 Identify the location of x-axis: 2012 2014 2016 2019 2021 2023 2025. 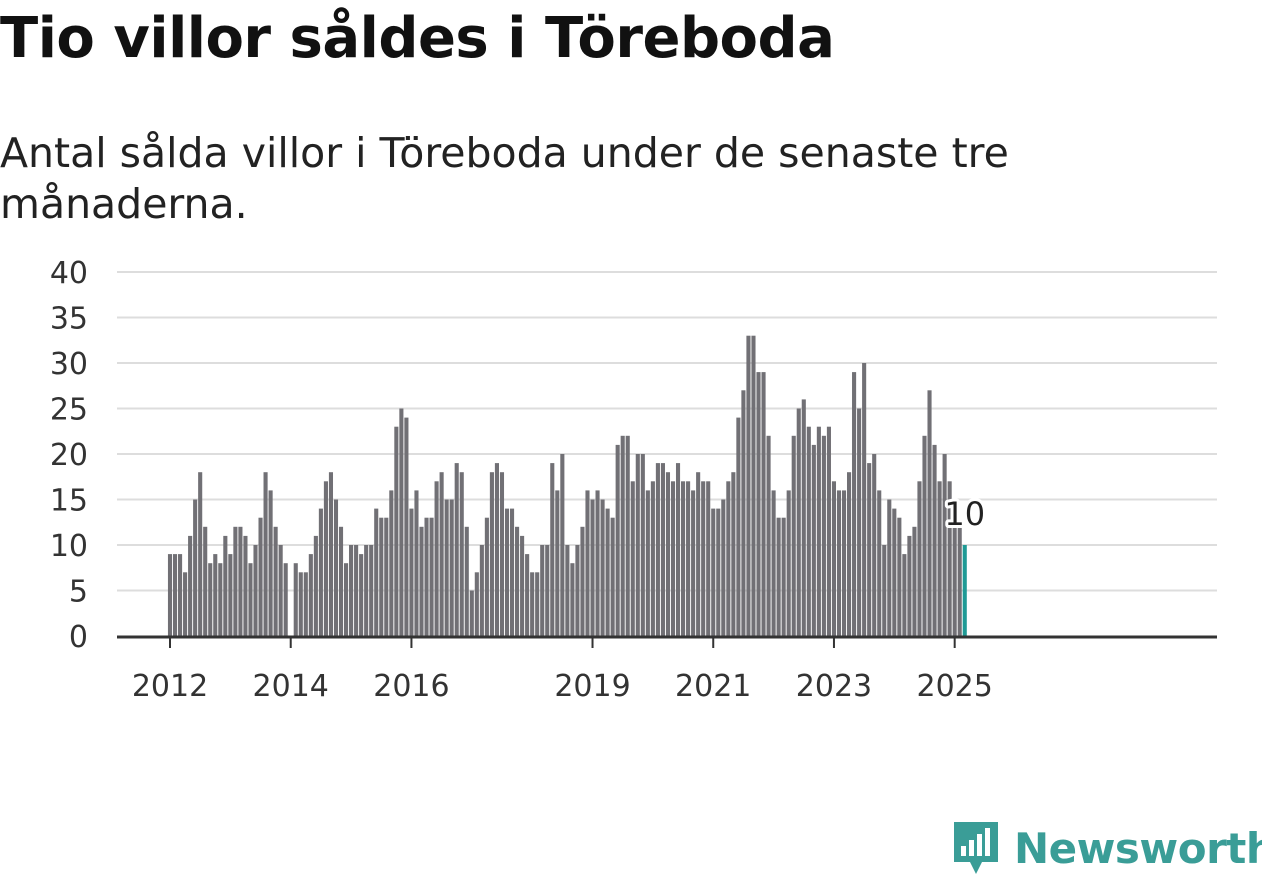
(562, 670).